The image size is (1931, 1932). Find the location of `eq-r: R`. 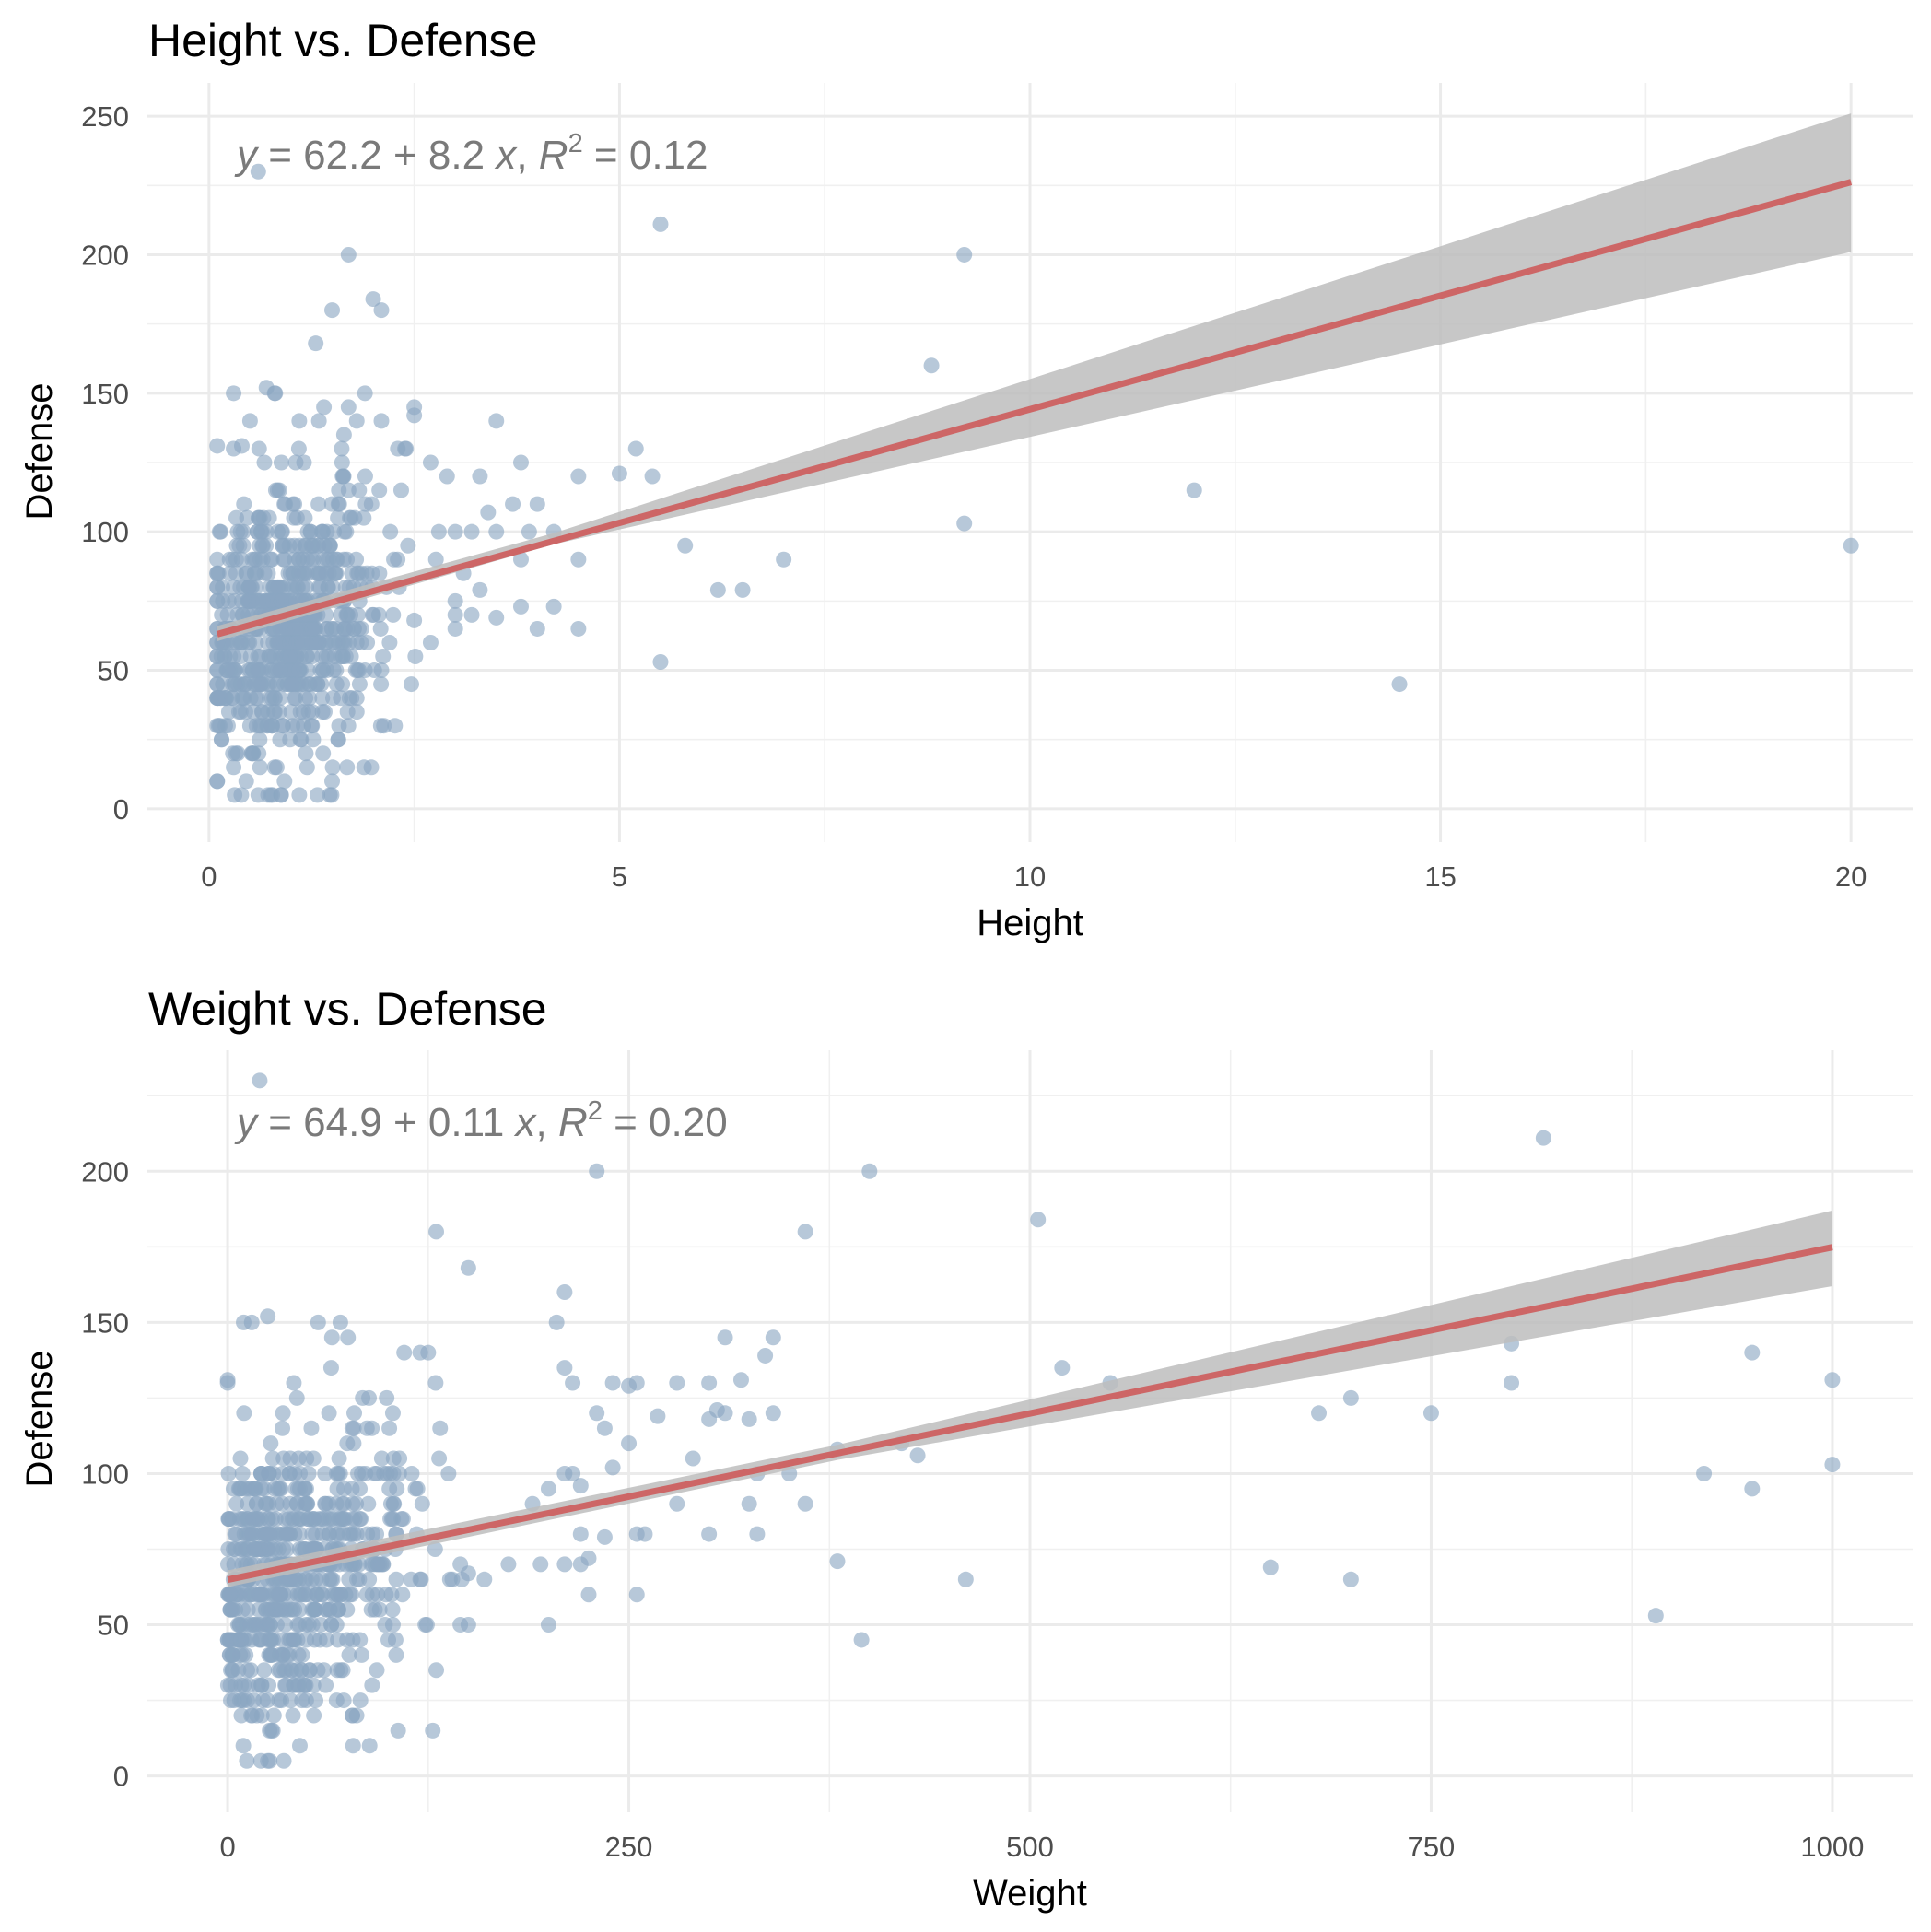

eq-r: R is located at coordinates (573, 1122).